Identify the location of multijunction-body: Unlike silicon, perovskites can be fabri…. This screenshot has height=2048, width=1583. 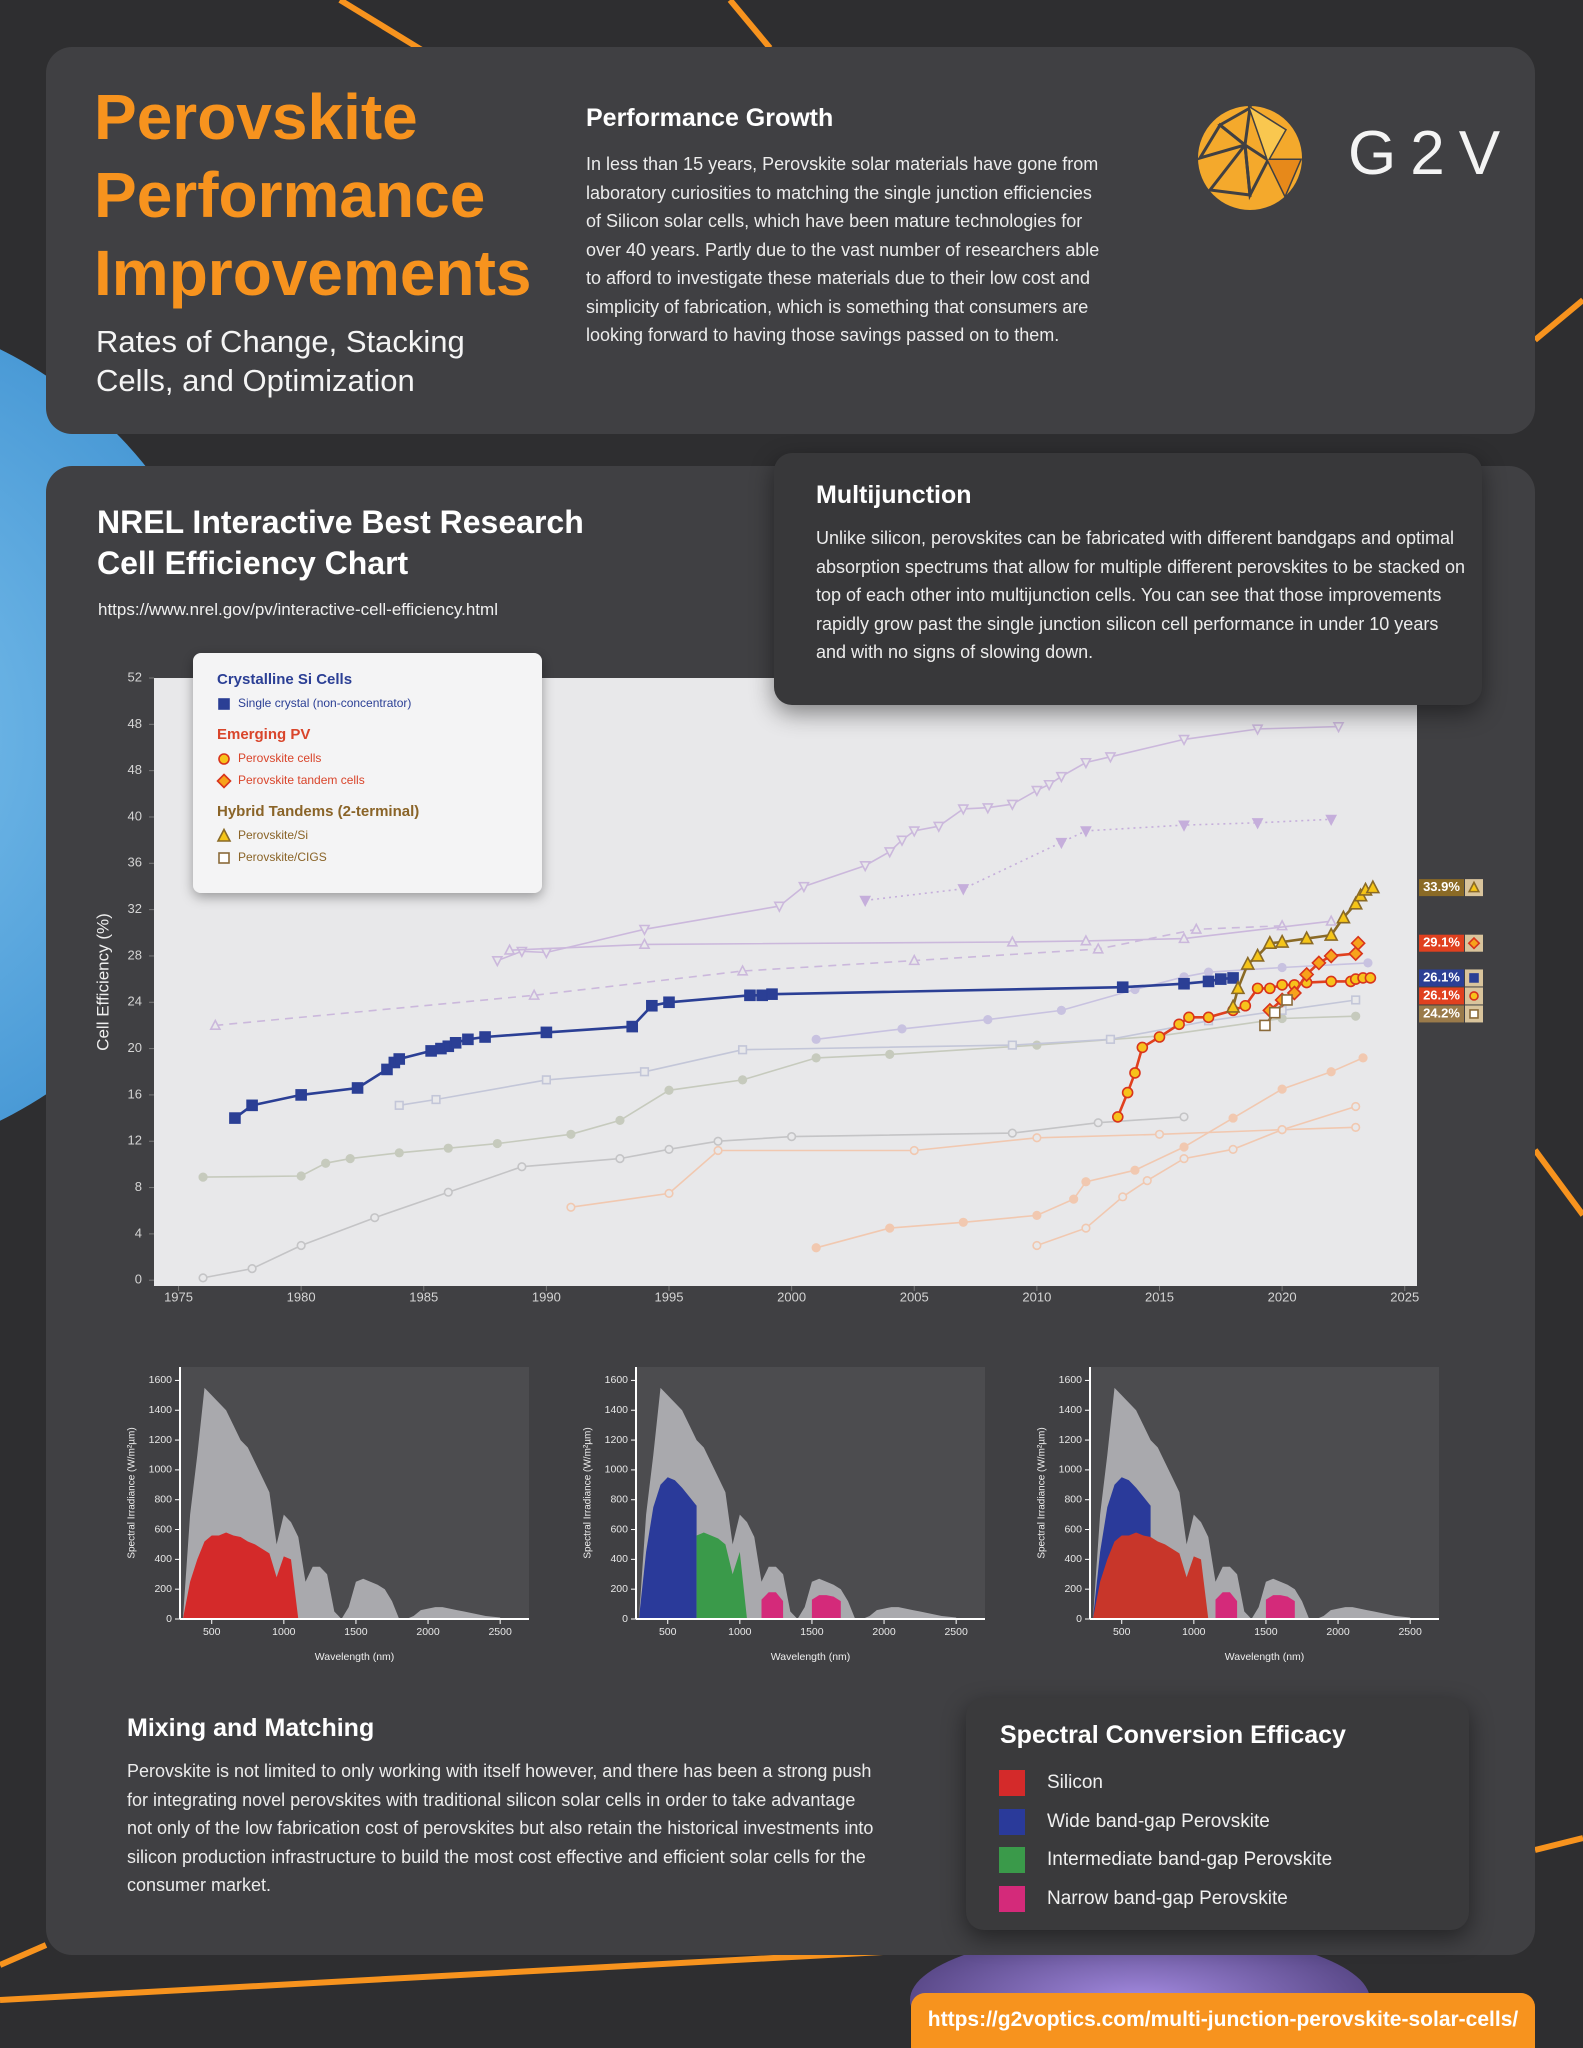
(1141, 595).